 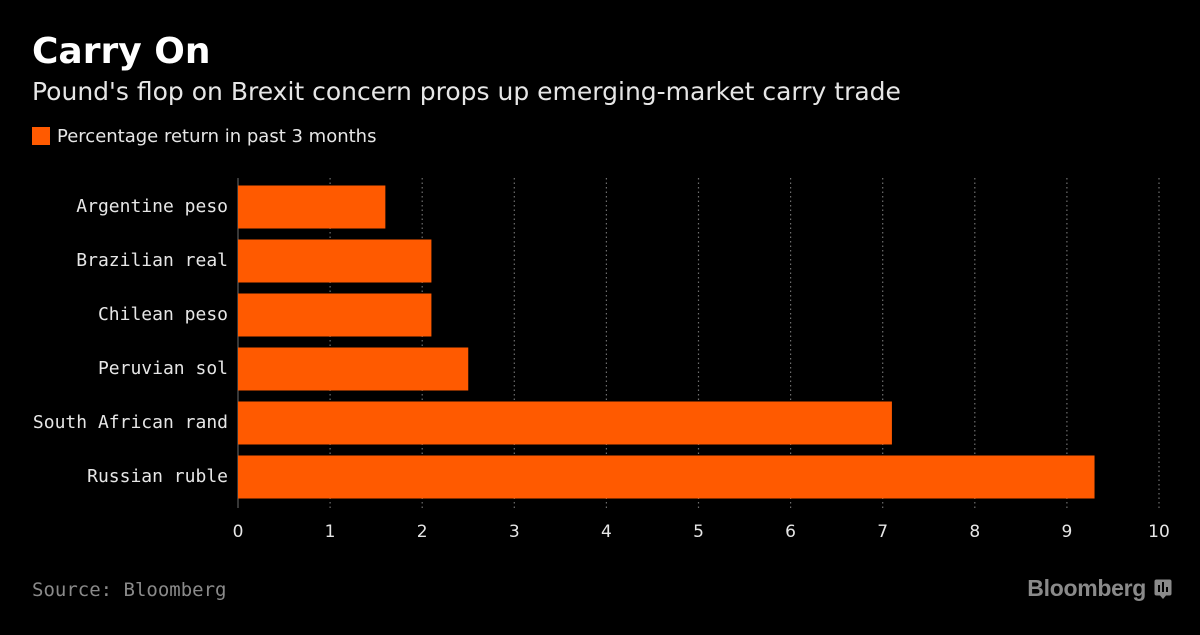 What do you see at coordinates (238, 532) in the screenshot?
I see `x-tick-label: 0` at bounding box center [238, 532].